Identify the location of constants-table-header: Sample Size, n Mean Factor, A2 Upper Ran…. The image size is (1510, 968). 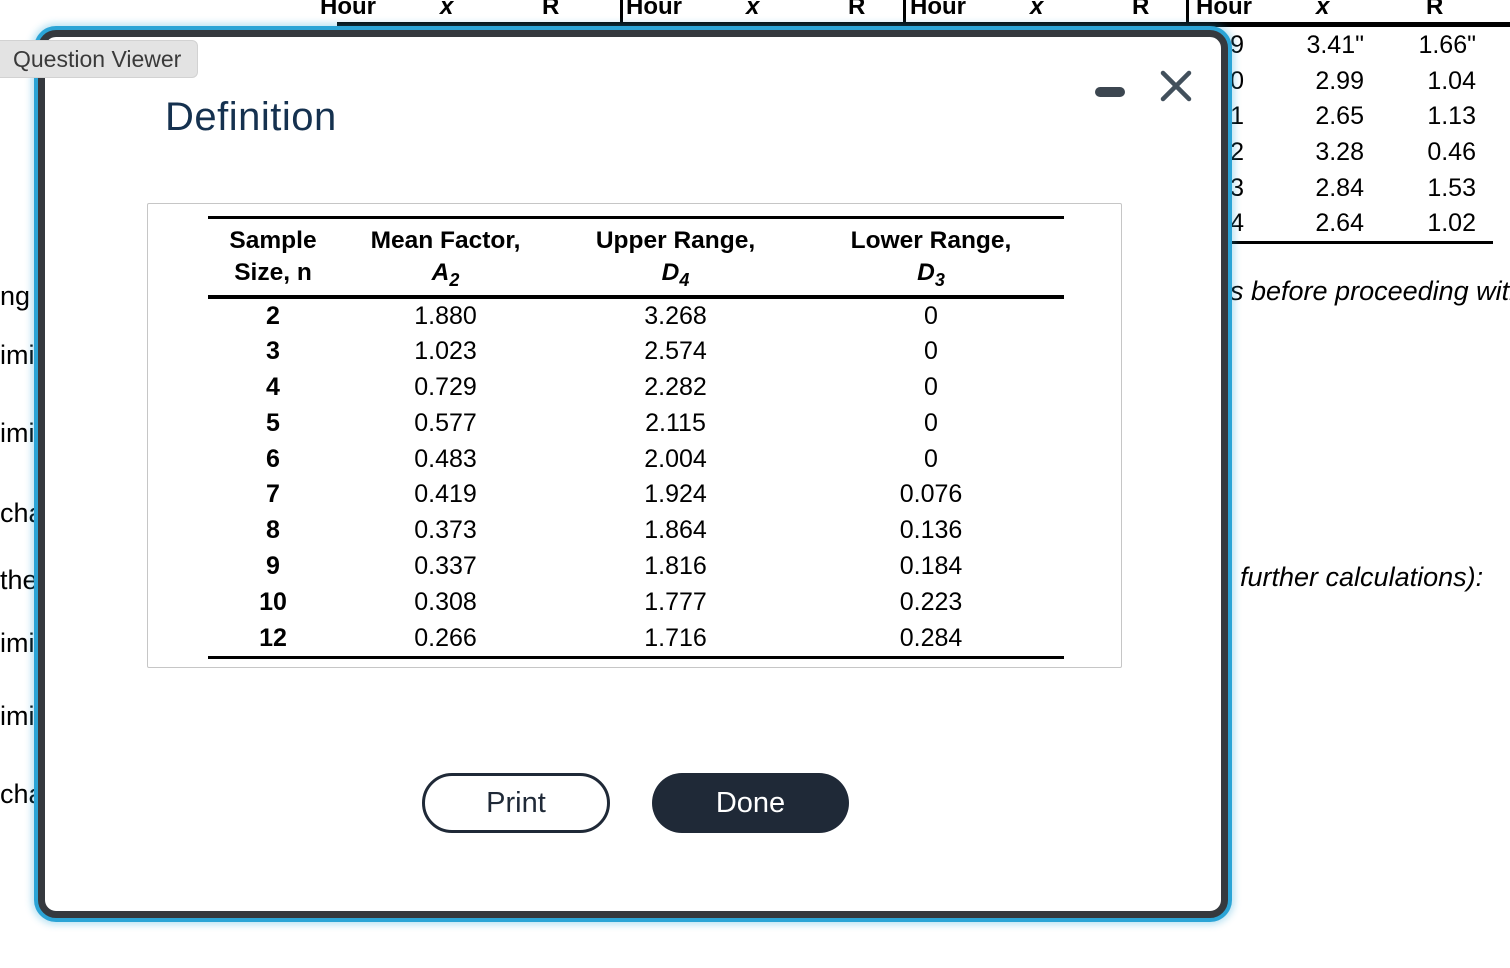
(636, 257).